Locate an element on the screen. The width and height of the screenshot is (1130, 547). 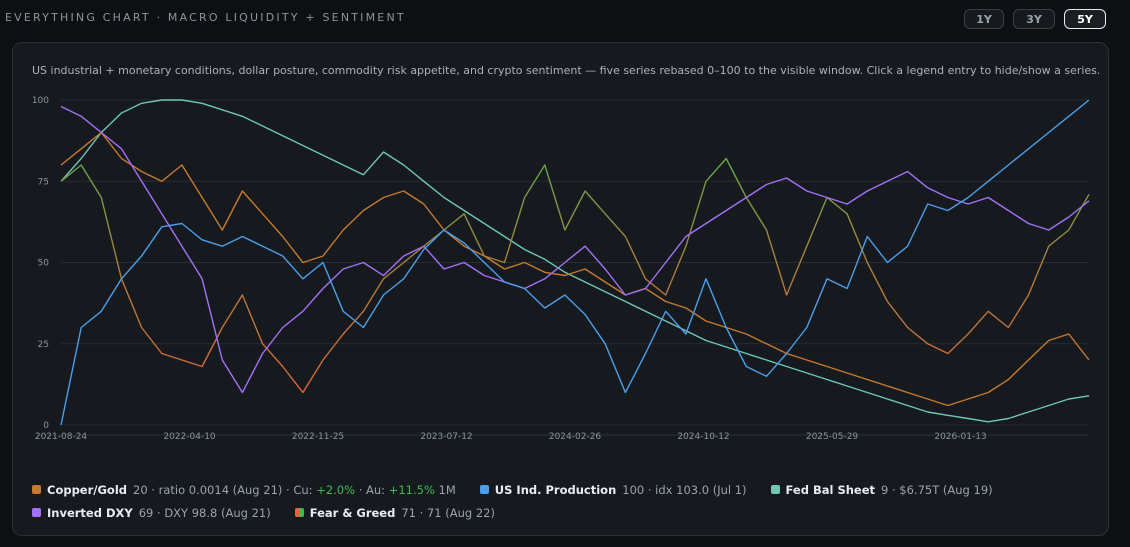
legend-item-fear-greed: Fear & Greed 71 · 71 (Aug 22) is located at coordinates (394, 512).